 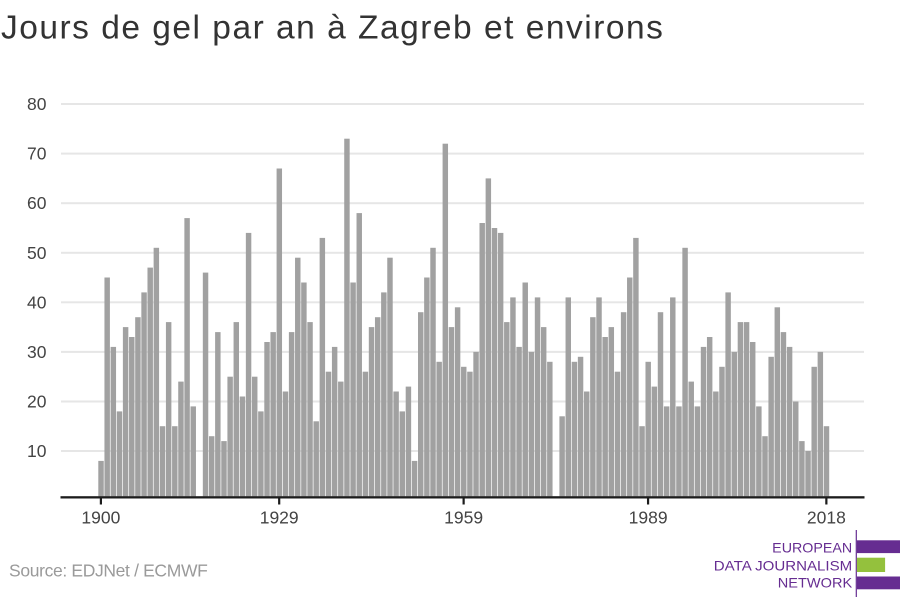 What do you see at coordinates (279, 518) in the screenshot?
I see `svg-text: 1929` at bounding box center [279, 518].